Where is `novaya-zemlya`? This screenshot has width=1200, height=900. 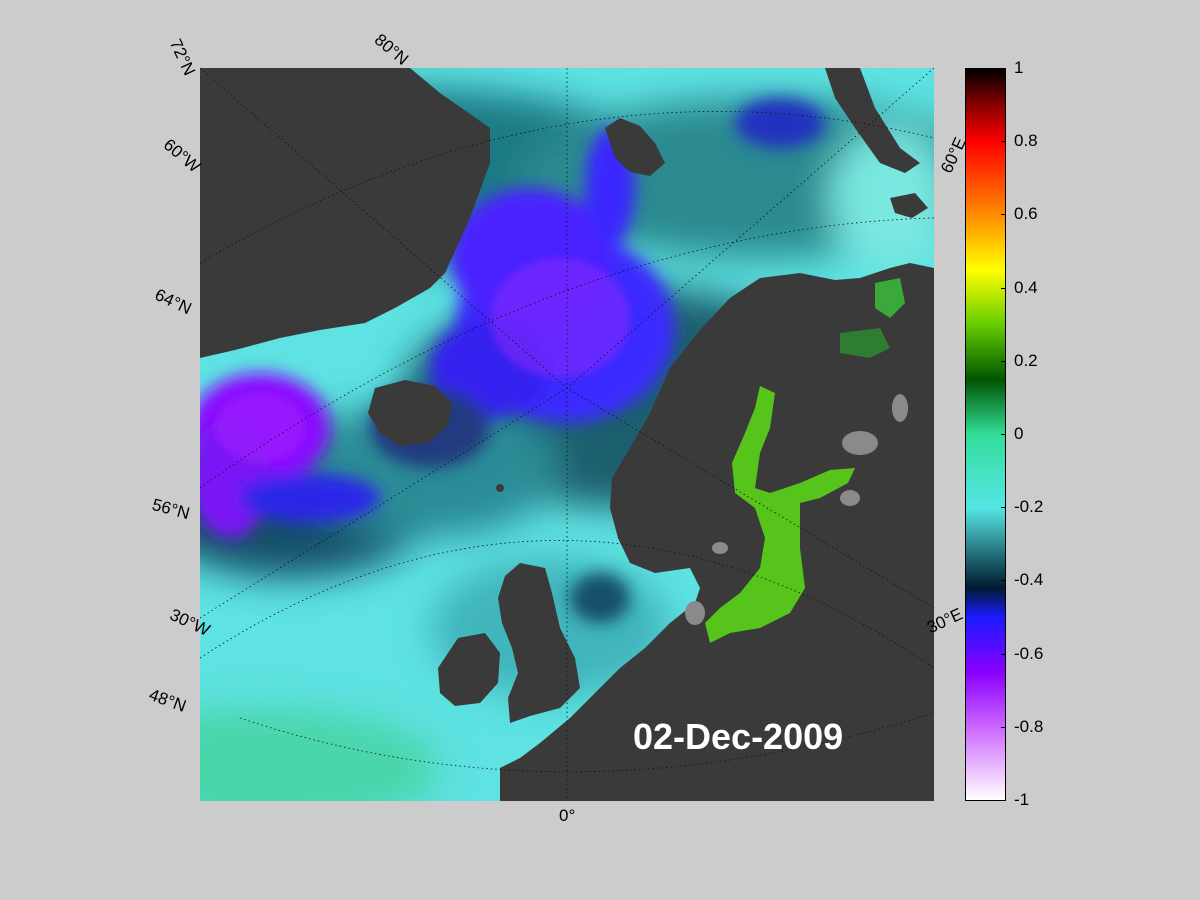 novaya-zemlya is located at coordinates (872, 120).